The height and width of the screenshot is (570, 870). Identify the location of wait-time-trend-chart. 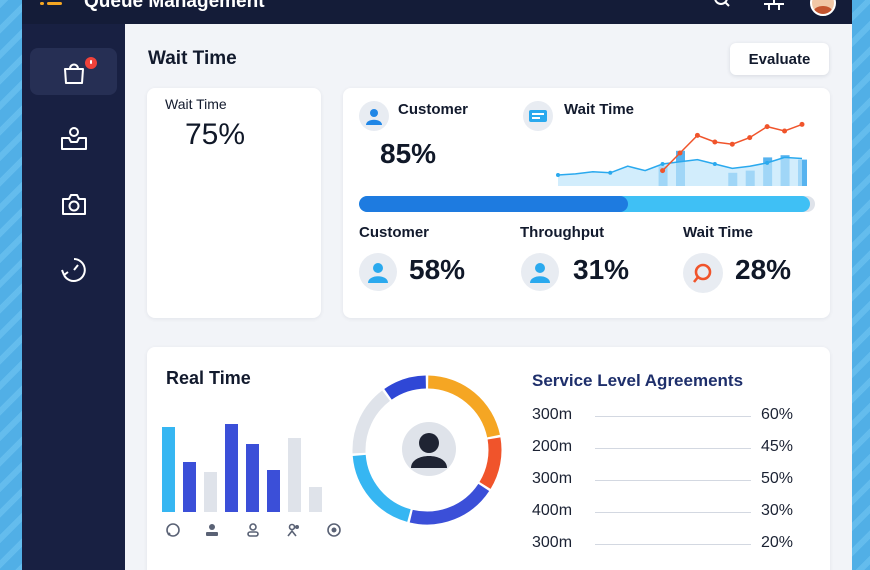
(681, 153).